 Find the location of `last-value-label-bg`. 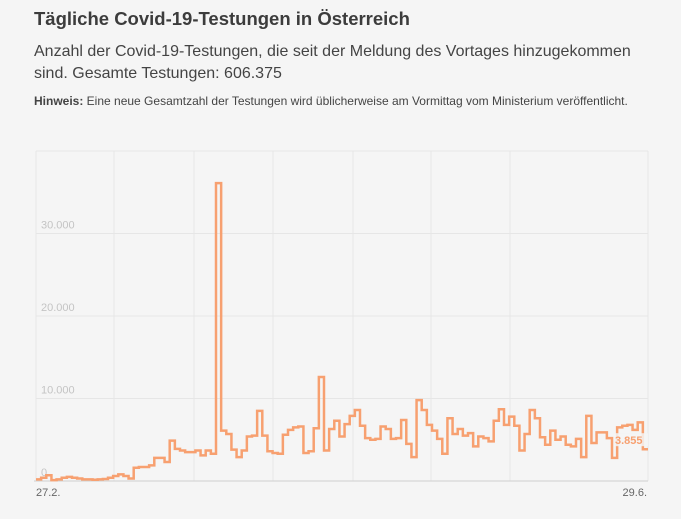

last-value-label-bg is located at coordinates (631, 440).